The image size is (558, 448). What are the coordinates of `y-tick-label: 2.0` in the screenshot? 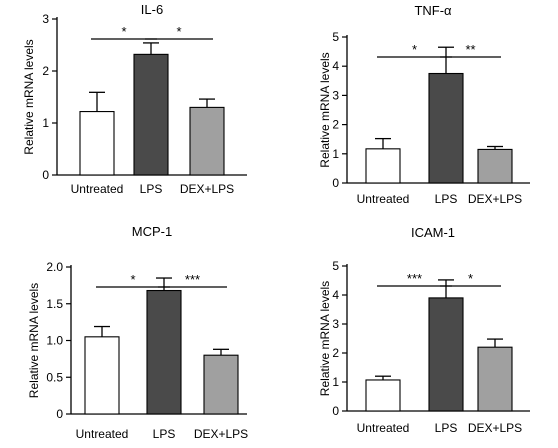 It's located at (54, 267).